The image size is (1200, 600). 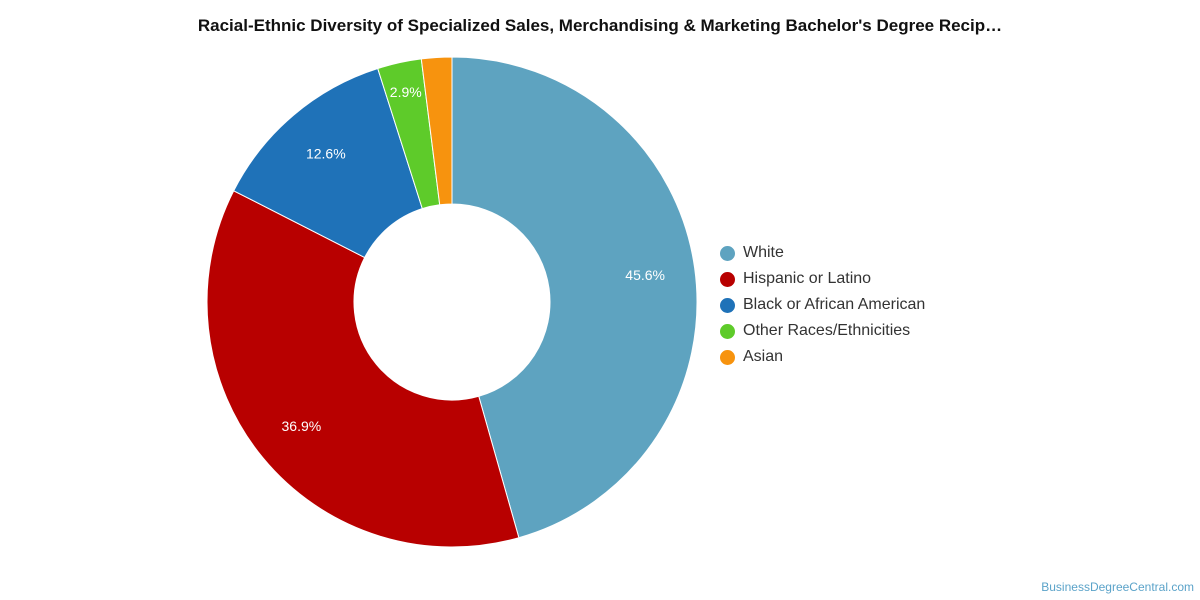 What do you see at coordinates (326, 153) in the screenshot?
I see `slice-label-black-or-african-american: 12.6%` at bounding box center [326, 153].